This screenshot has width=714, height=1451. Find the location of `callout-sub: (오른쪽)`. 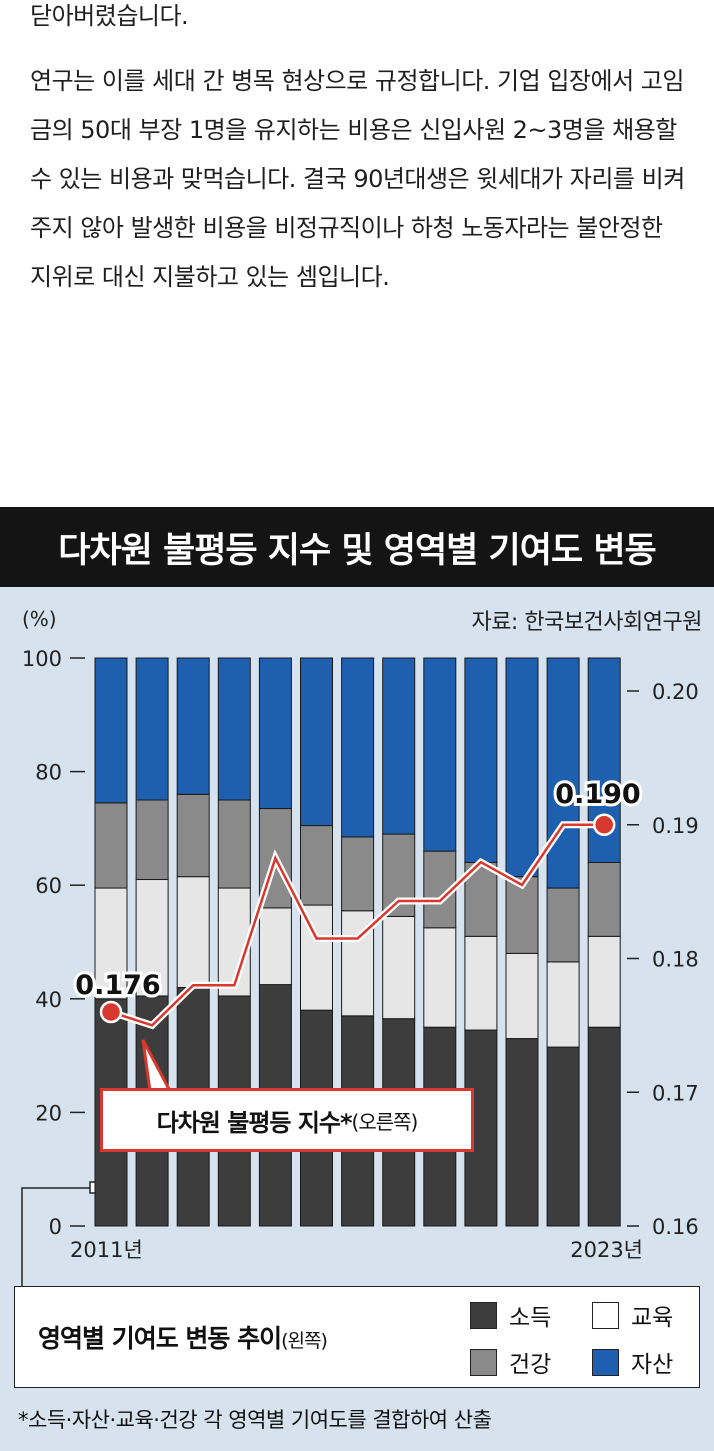

callout-sub: (오른쪽) is located at coordinates (385, 1121).